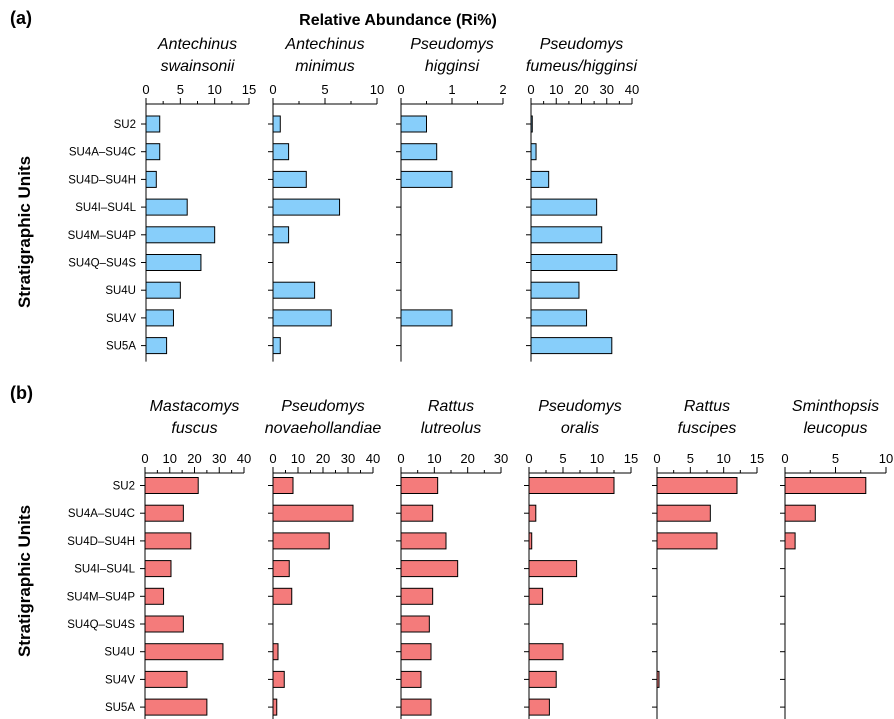 The width and height of the screenshot is (894, 719). I want to click on subchart-antechinus-swainsonii: Antechinus swainsonii 0 5 10 15, so click(198, 199).